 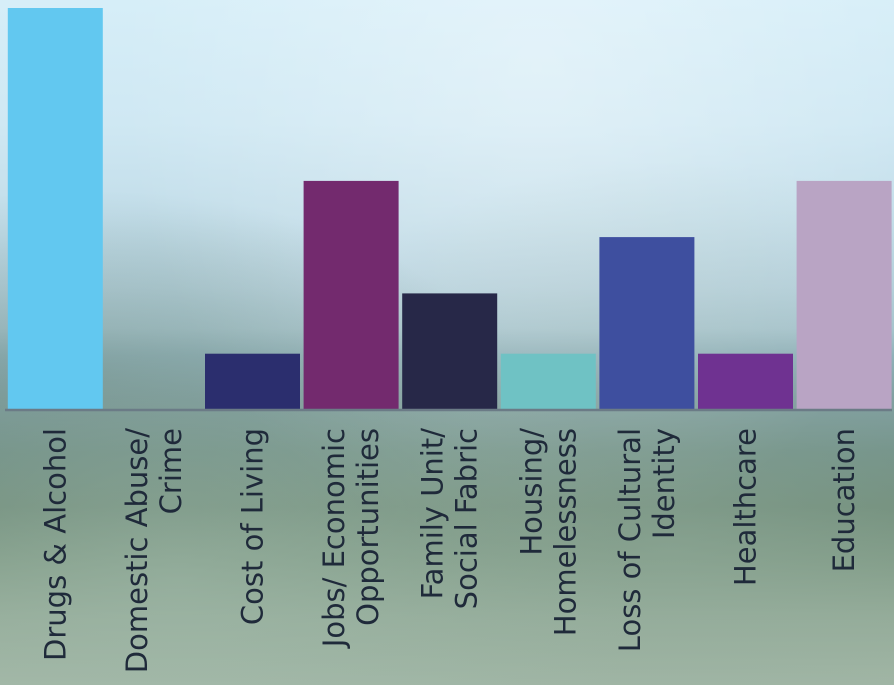 I want to click on x-tick-label-8: Education, so click(x=844, y=500).